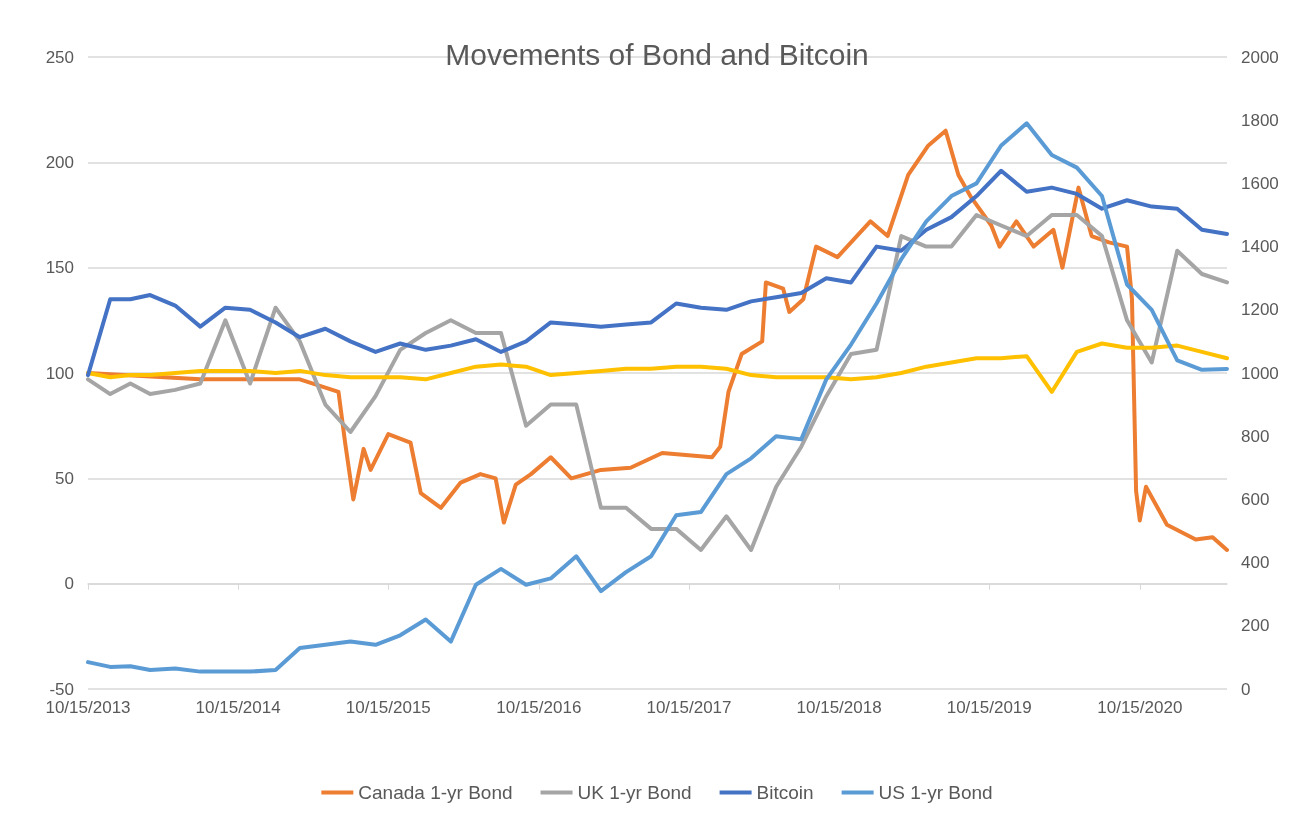 This screenshot has width=1314, height=825. Describe the element at coordinates (657, 367) in the screenshot. I see `line-series` at that location.